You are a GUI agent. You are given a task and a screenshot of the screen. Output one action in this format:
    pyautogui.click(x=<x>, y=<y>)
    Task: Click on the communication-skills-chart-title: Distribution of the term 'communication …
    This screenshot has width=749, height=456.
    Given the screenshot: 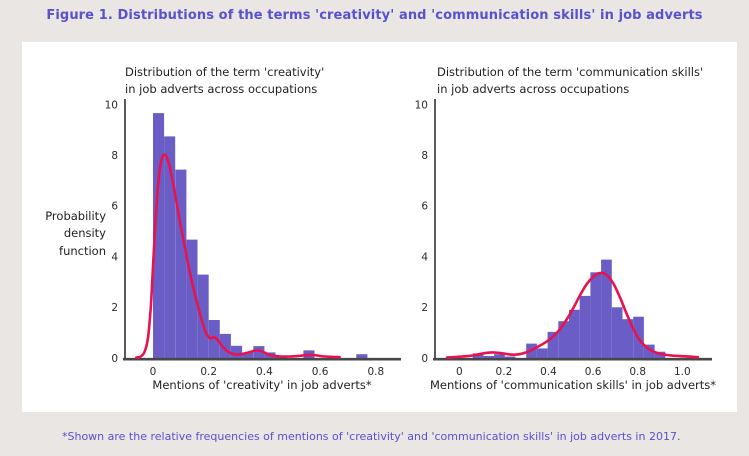 What is the action you would take?
    pyautogui.click(x=570, y=80)
    